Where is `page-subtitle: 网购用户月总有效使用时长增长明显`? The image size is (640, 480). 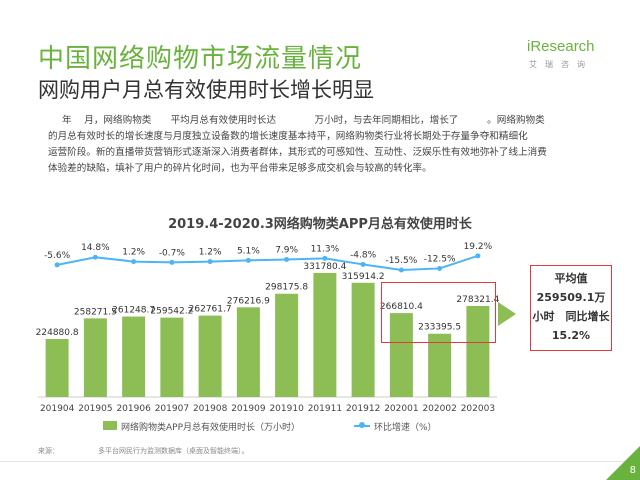 page-subtitle: 网购用户月总有效使用时长增长明显 is located at coordinates (206, 90).